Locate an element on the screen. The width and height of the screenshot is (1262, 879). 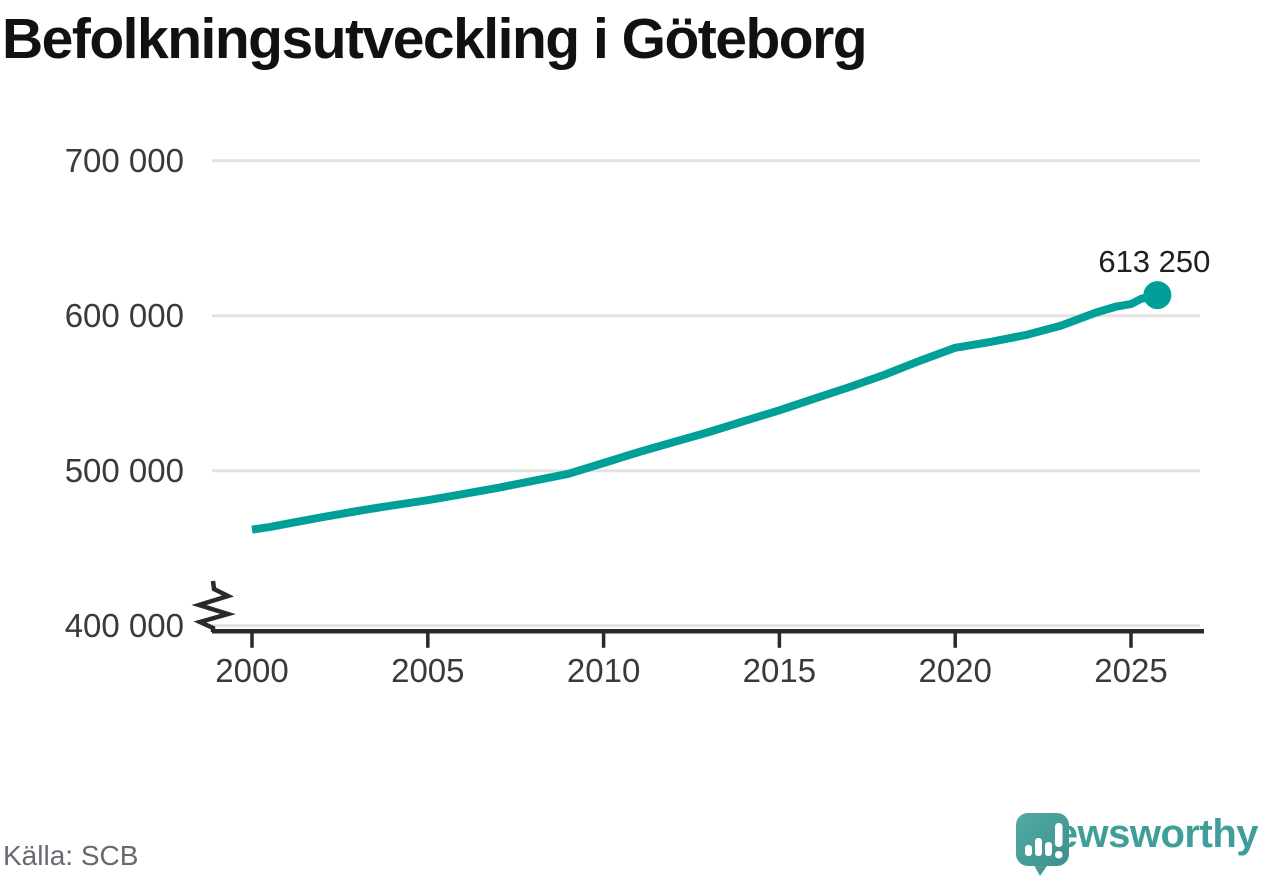
x-tick-label: 2015 is located at coordinates (779, 670).